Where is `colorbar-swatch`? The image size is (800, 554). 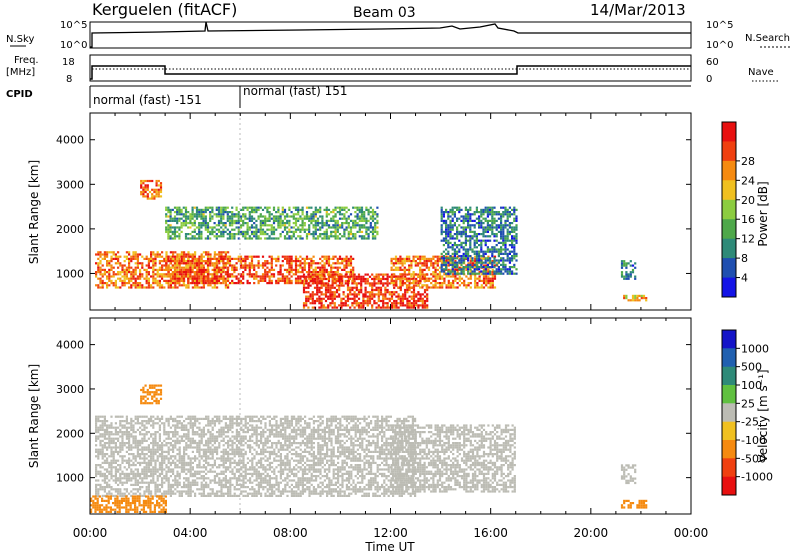 colorbar-swatch is located at coordinates (729, 287).